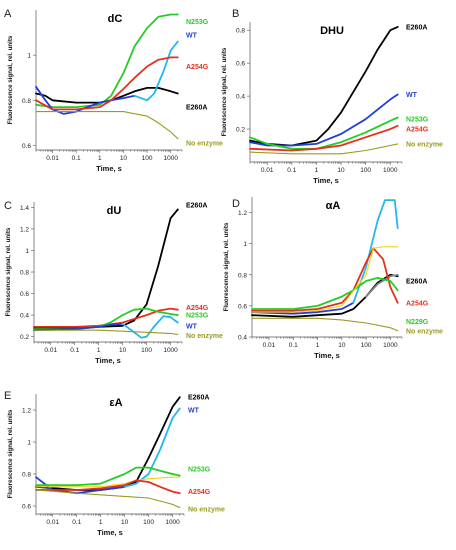 The width and height of the screenshot is (456, 550). I want to click on panel-letter: D, so click(236, 204).